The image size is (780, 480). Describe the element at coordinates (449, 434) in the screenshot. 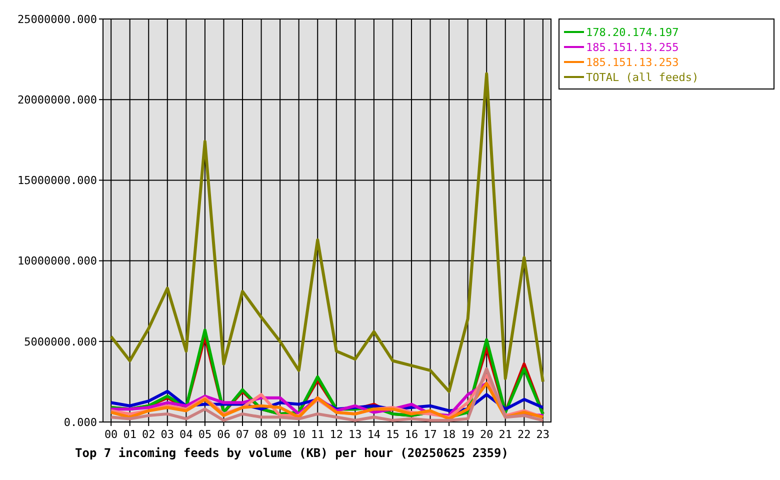

I see `x-tick-label: 18` at that location.